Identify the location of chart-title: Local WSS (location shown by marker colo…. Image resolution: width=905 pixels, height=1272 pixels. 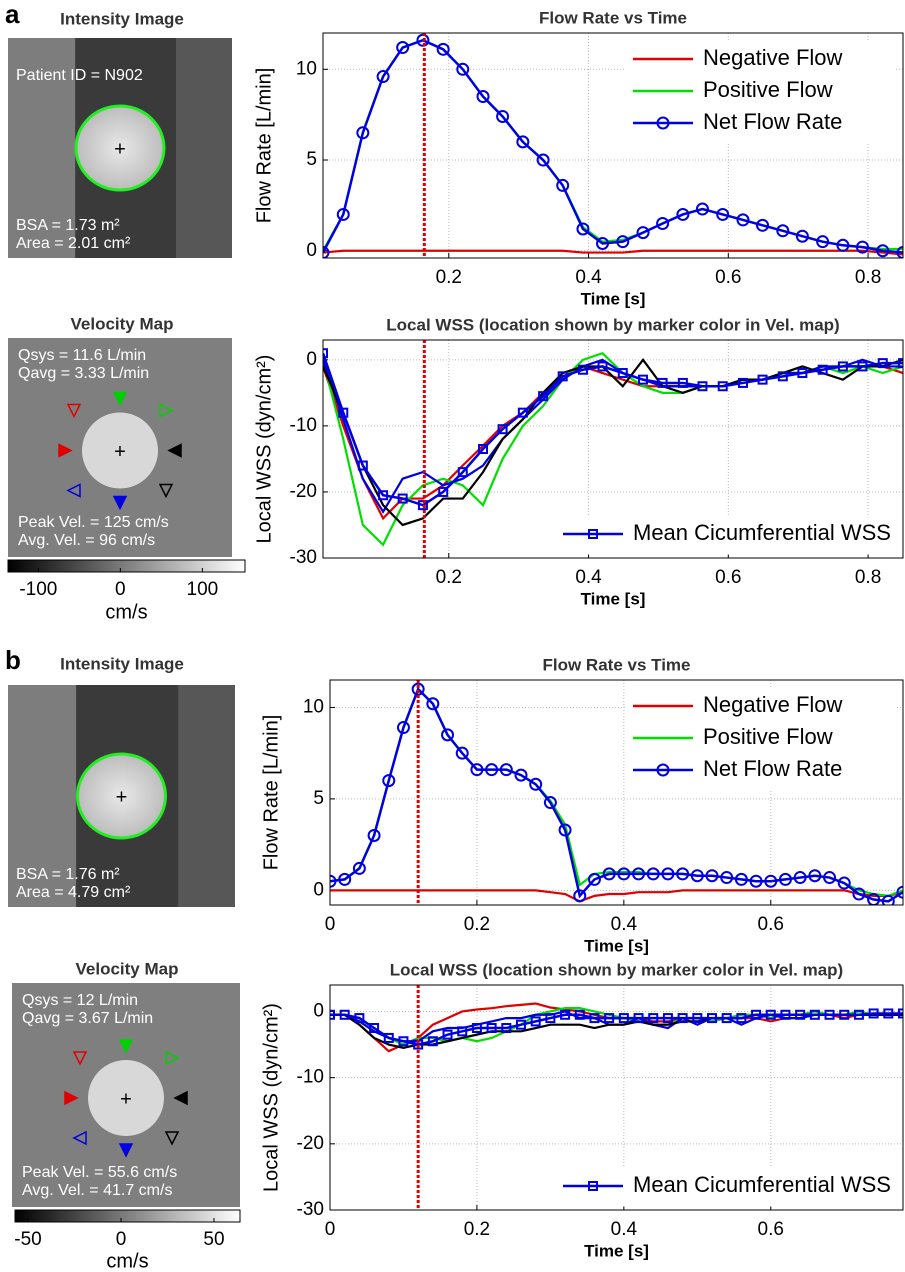
(612, 324).